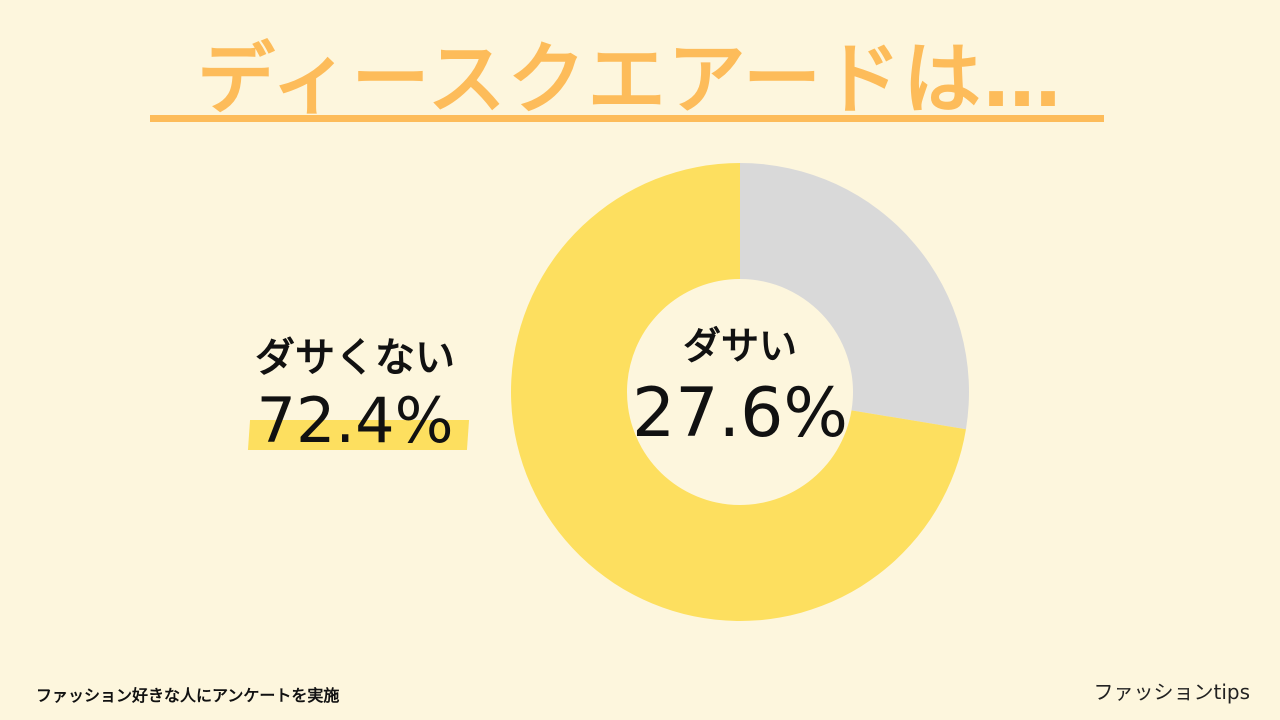 This screenshot has height=720, width=1280. Describe the element at coordinates (1171, 692) in the screenshot. I see `brand-name: ファッションtips` at that location.